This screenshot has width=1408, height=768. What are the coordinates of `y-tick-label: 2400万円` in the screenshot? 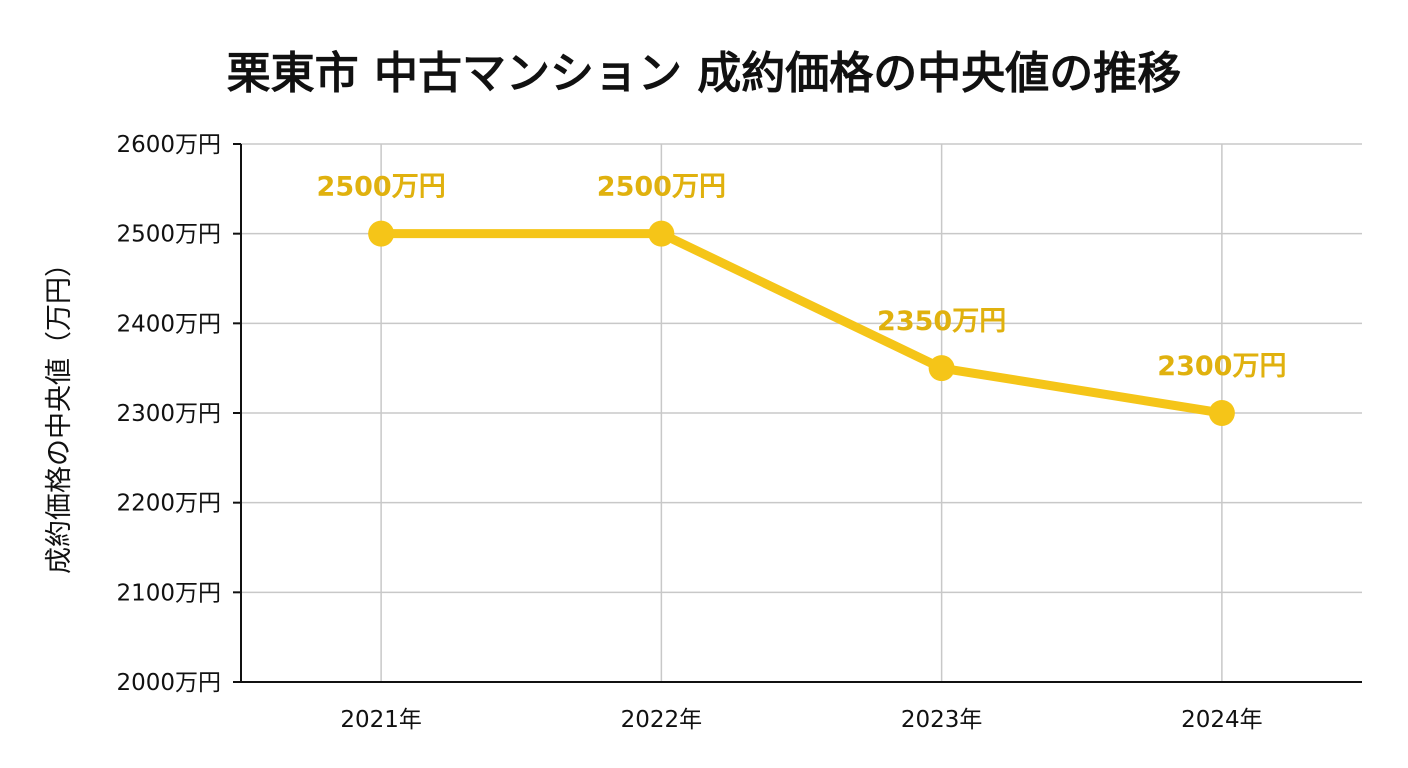 It's located at (168, 324).